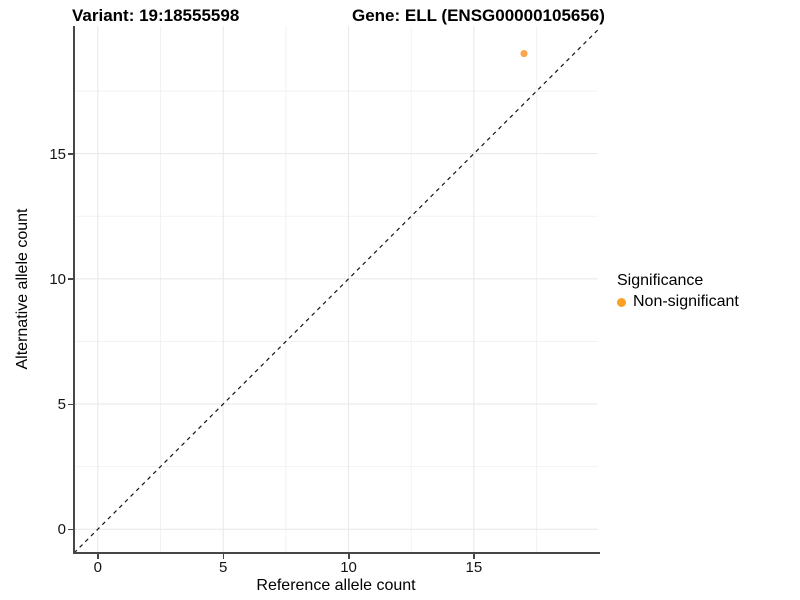 Image resolution: width=800 pixels, height=600 pixels. What do you see at coordinates (22, 289) in the screenshot?
I see `y-axis-title: Alternative allele count` at bounding box center [22, 289].